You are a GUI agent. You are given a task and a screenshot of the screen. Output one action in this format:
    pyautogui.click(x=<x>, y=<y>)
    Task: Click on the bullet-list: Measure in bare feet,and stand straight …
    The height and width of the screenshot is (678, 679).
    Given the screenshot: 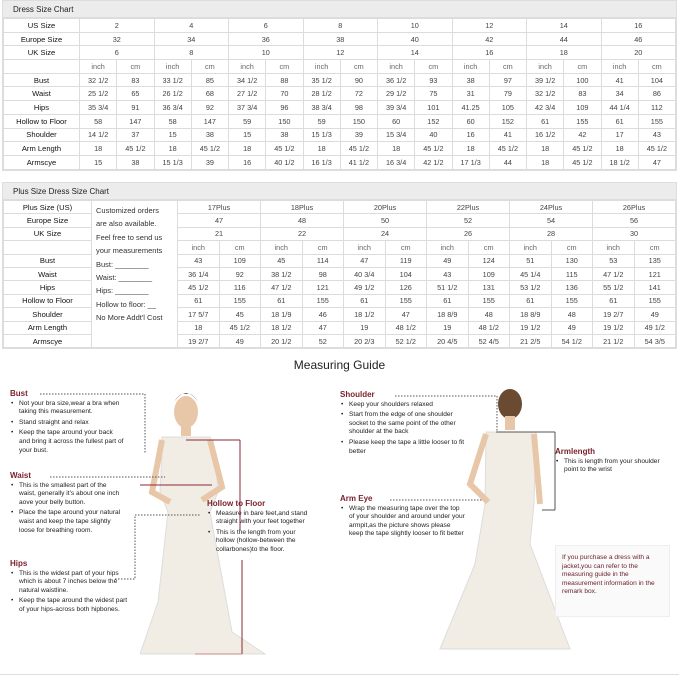 What is the action you would take?
    pyautogui.click(x=259, y=532)
    